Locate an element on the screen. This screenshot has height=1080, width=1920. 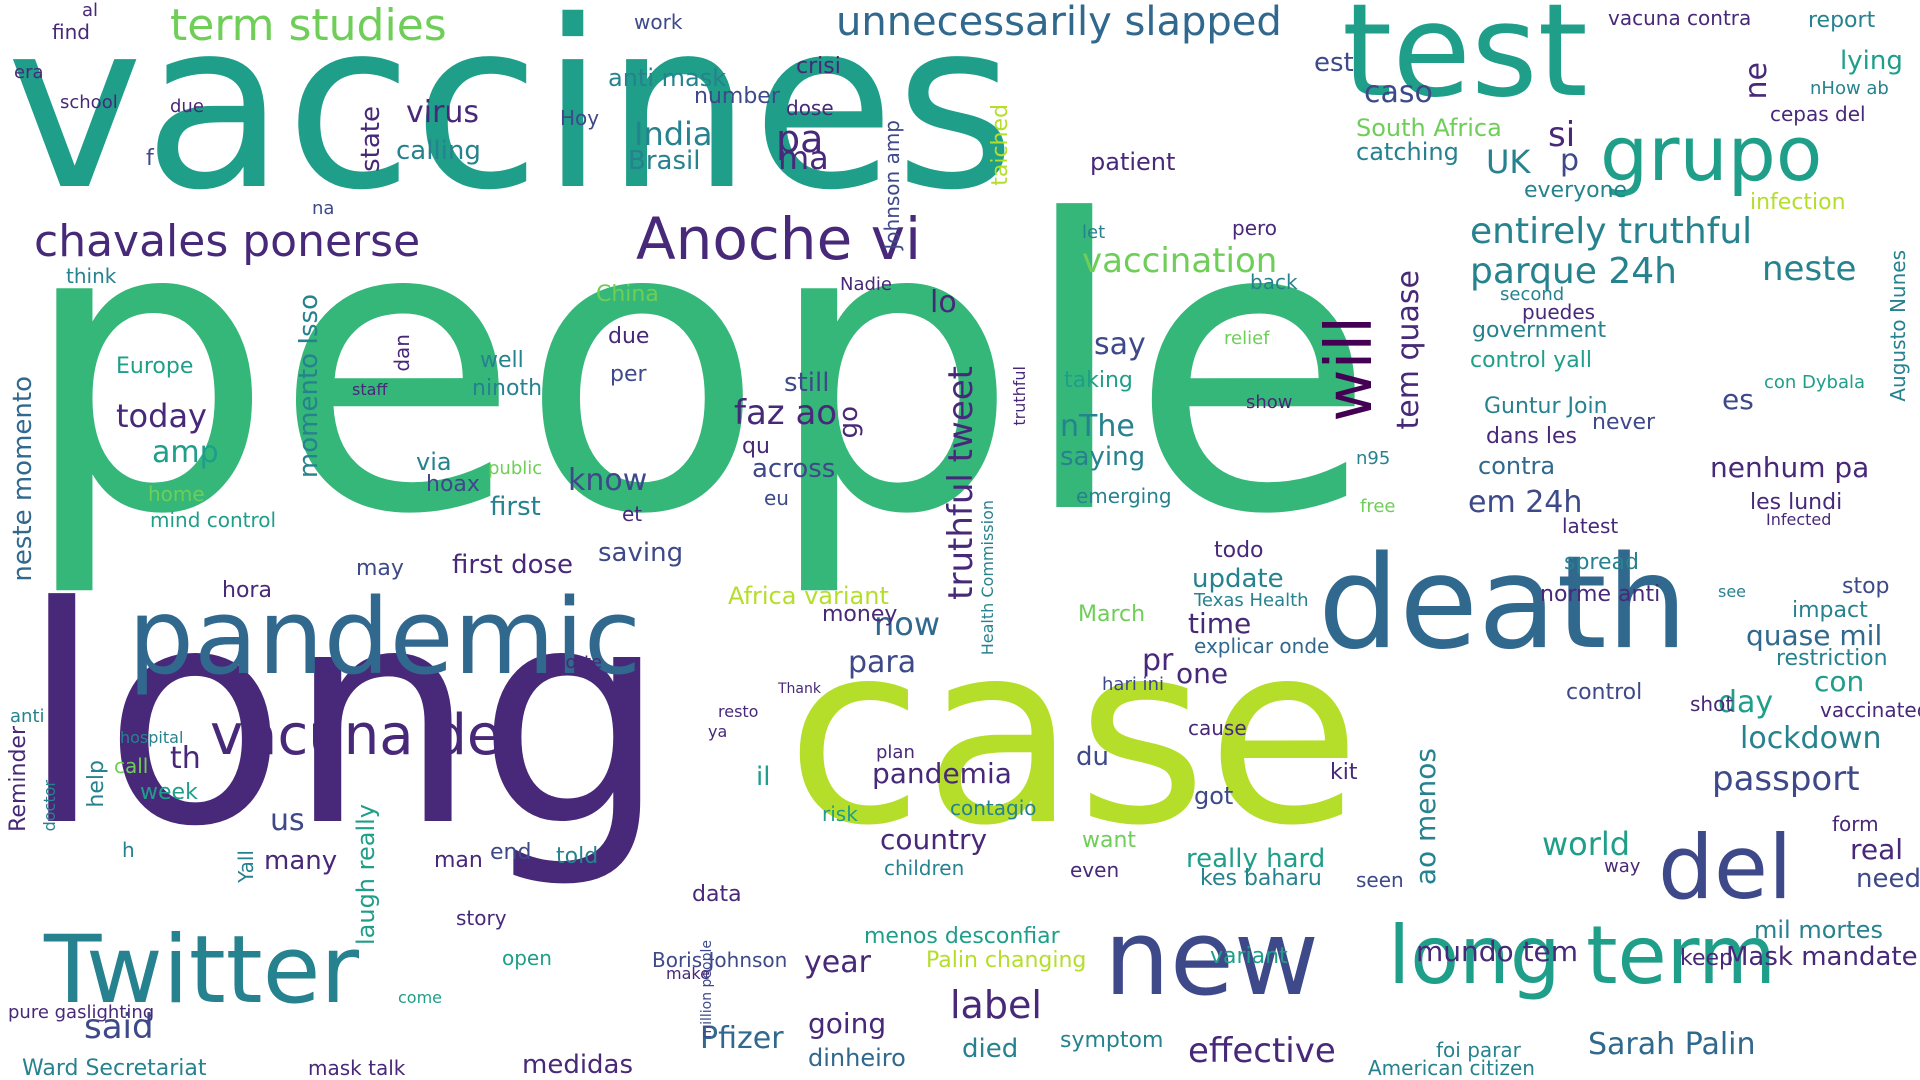
word-johnson-amp: taiched is located at coordinates (1000, 145).